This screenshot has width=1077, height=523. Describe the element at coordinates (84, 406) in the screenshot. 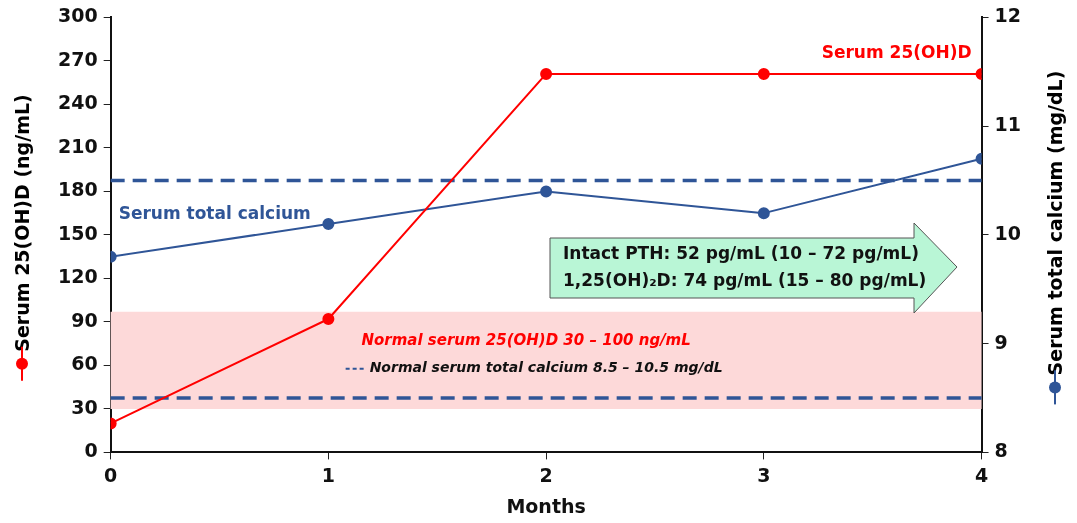

I see `y-tick-label: 30` at that location.